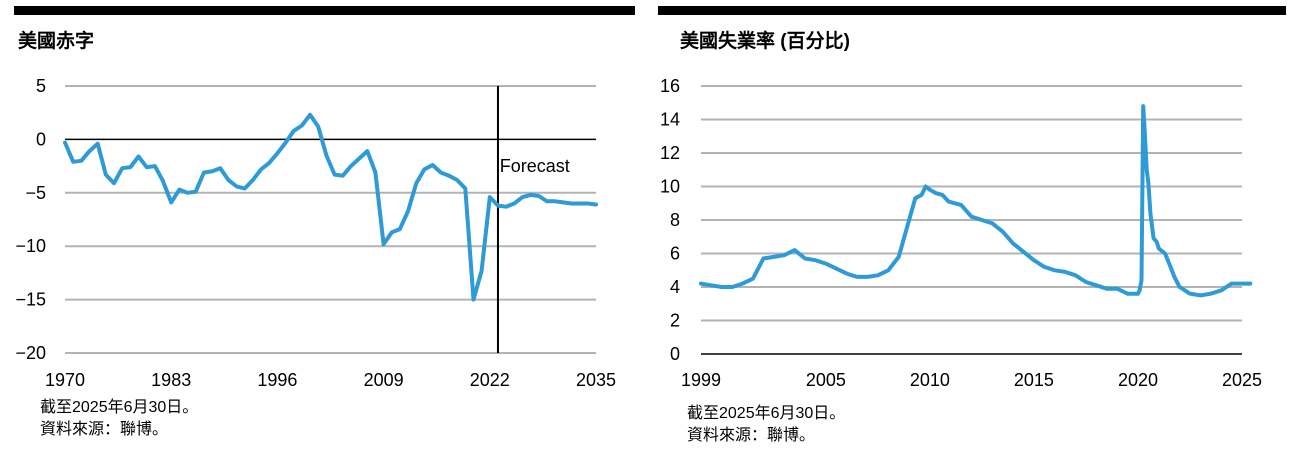 The height and width of the screenshot is (450, 1289). I want to click on unemployment-x-tick-label: 2010, so click(930, 380).